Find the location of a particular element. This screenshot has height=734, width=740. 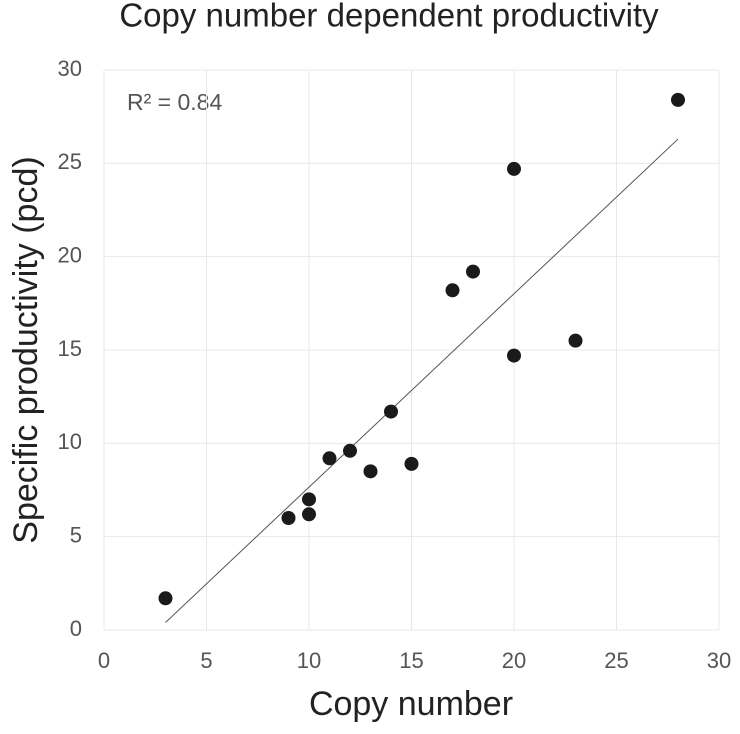

y-axis-label: Specific productivity (pcd) is located at coordinates (26, 349).